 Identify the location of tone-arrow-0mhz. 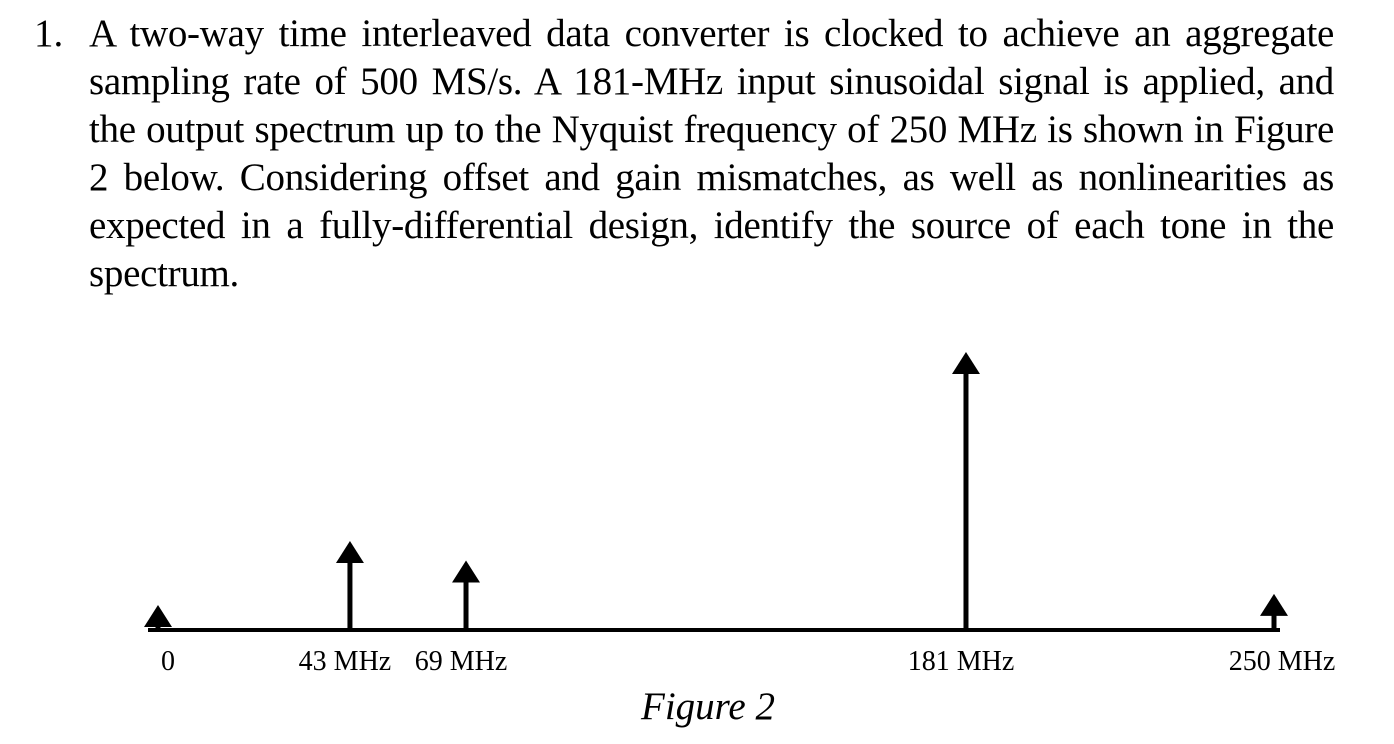
(158, 617).